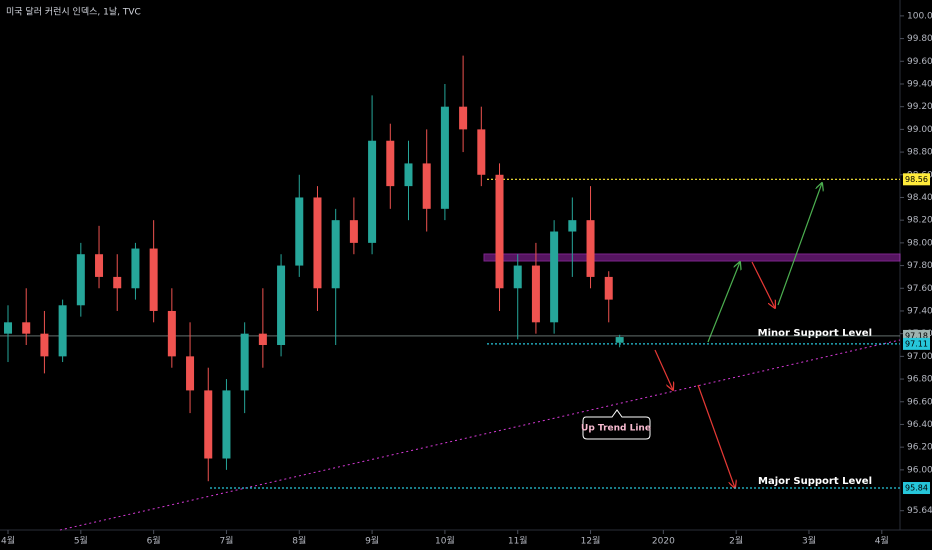 The image size is (932, 550). I want to click on annotation: Minor Support Level, so click(815, 333).